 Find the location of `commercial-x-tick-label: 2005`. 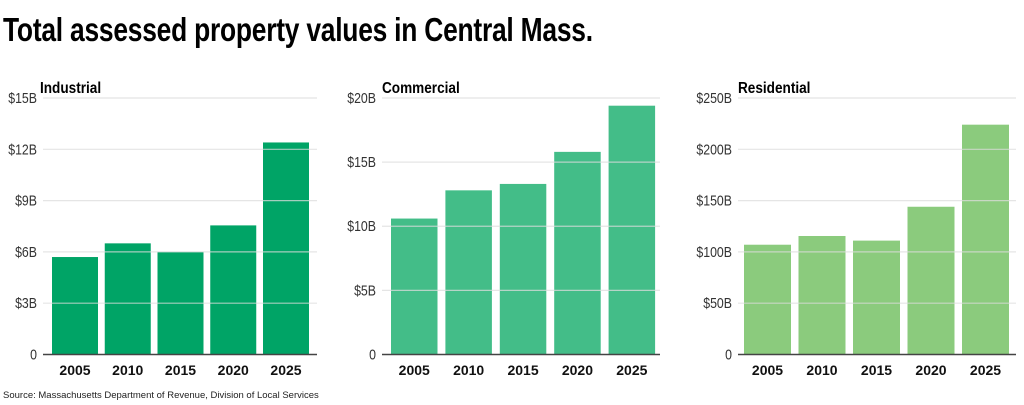

commercial-x-tick-label: 2005 is located at coordinates (414, 370).